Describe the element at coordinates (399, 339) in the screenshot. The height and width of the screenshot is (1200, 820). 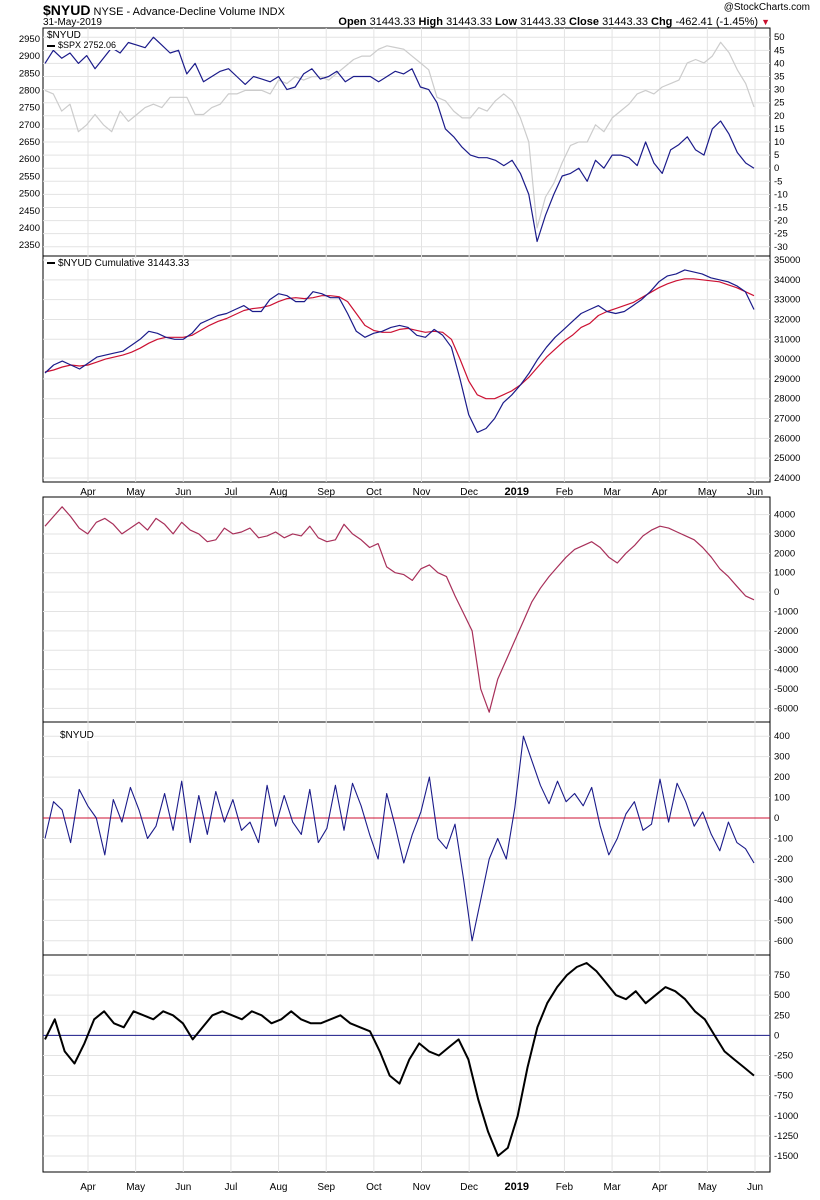
I see `series-cumulative-ma-line` at that location.